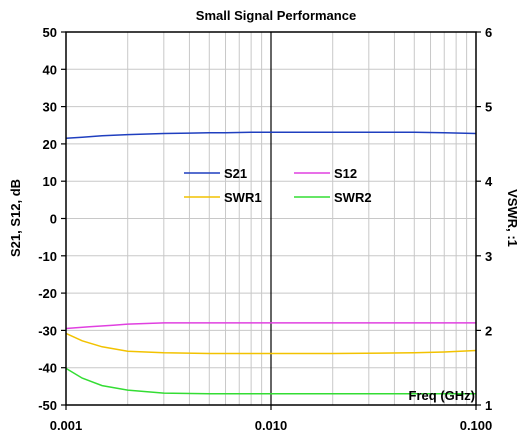 The width and height of the screenshot is (521, 443). I want to click on legend-label-swr1: SWR1, so click(243, 197).